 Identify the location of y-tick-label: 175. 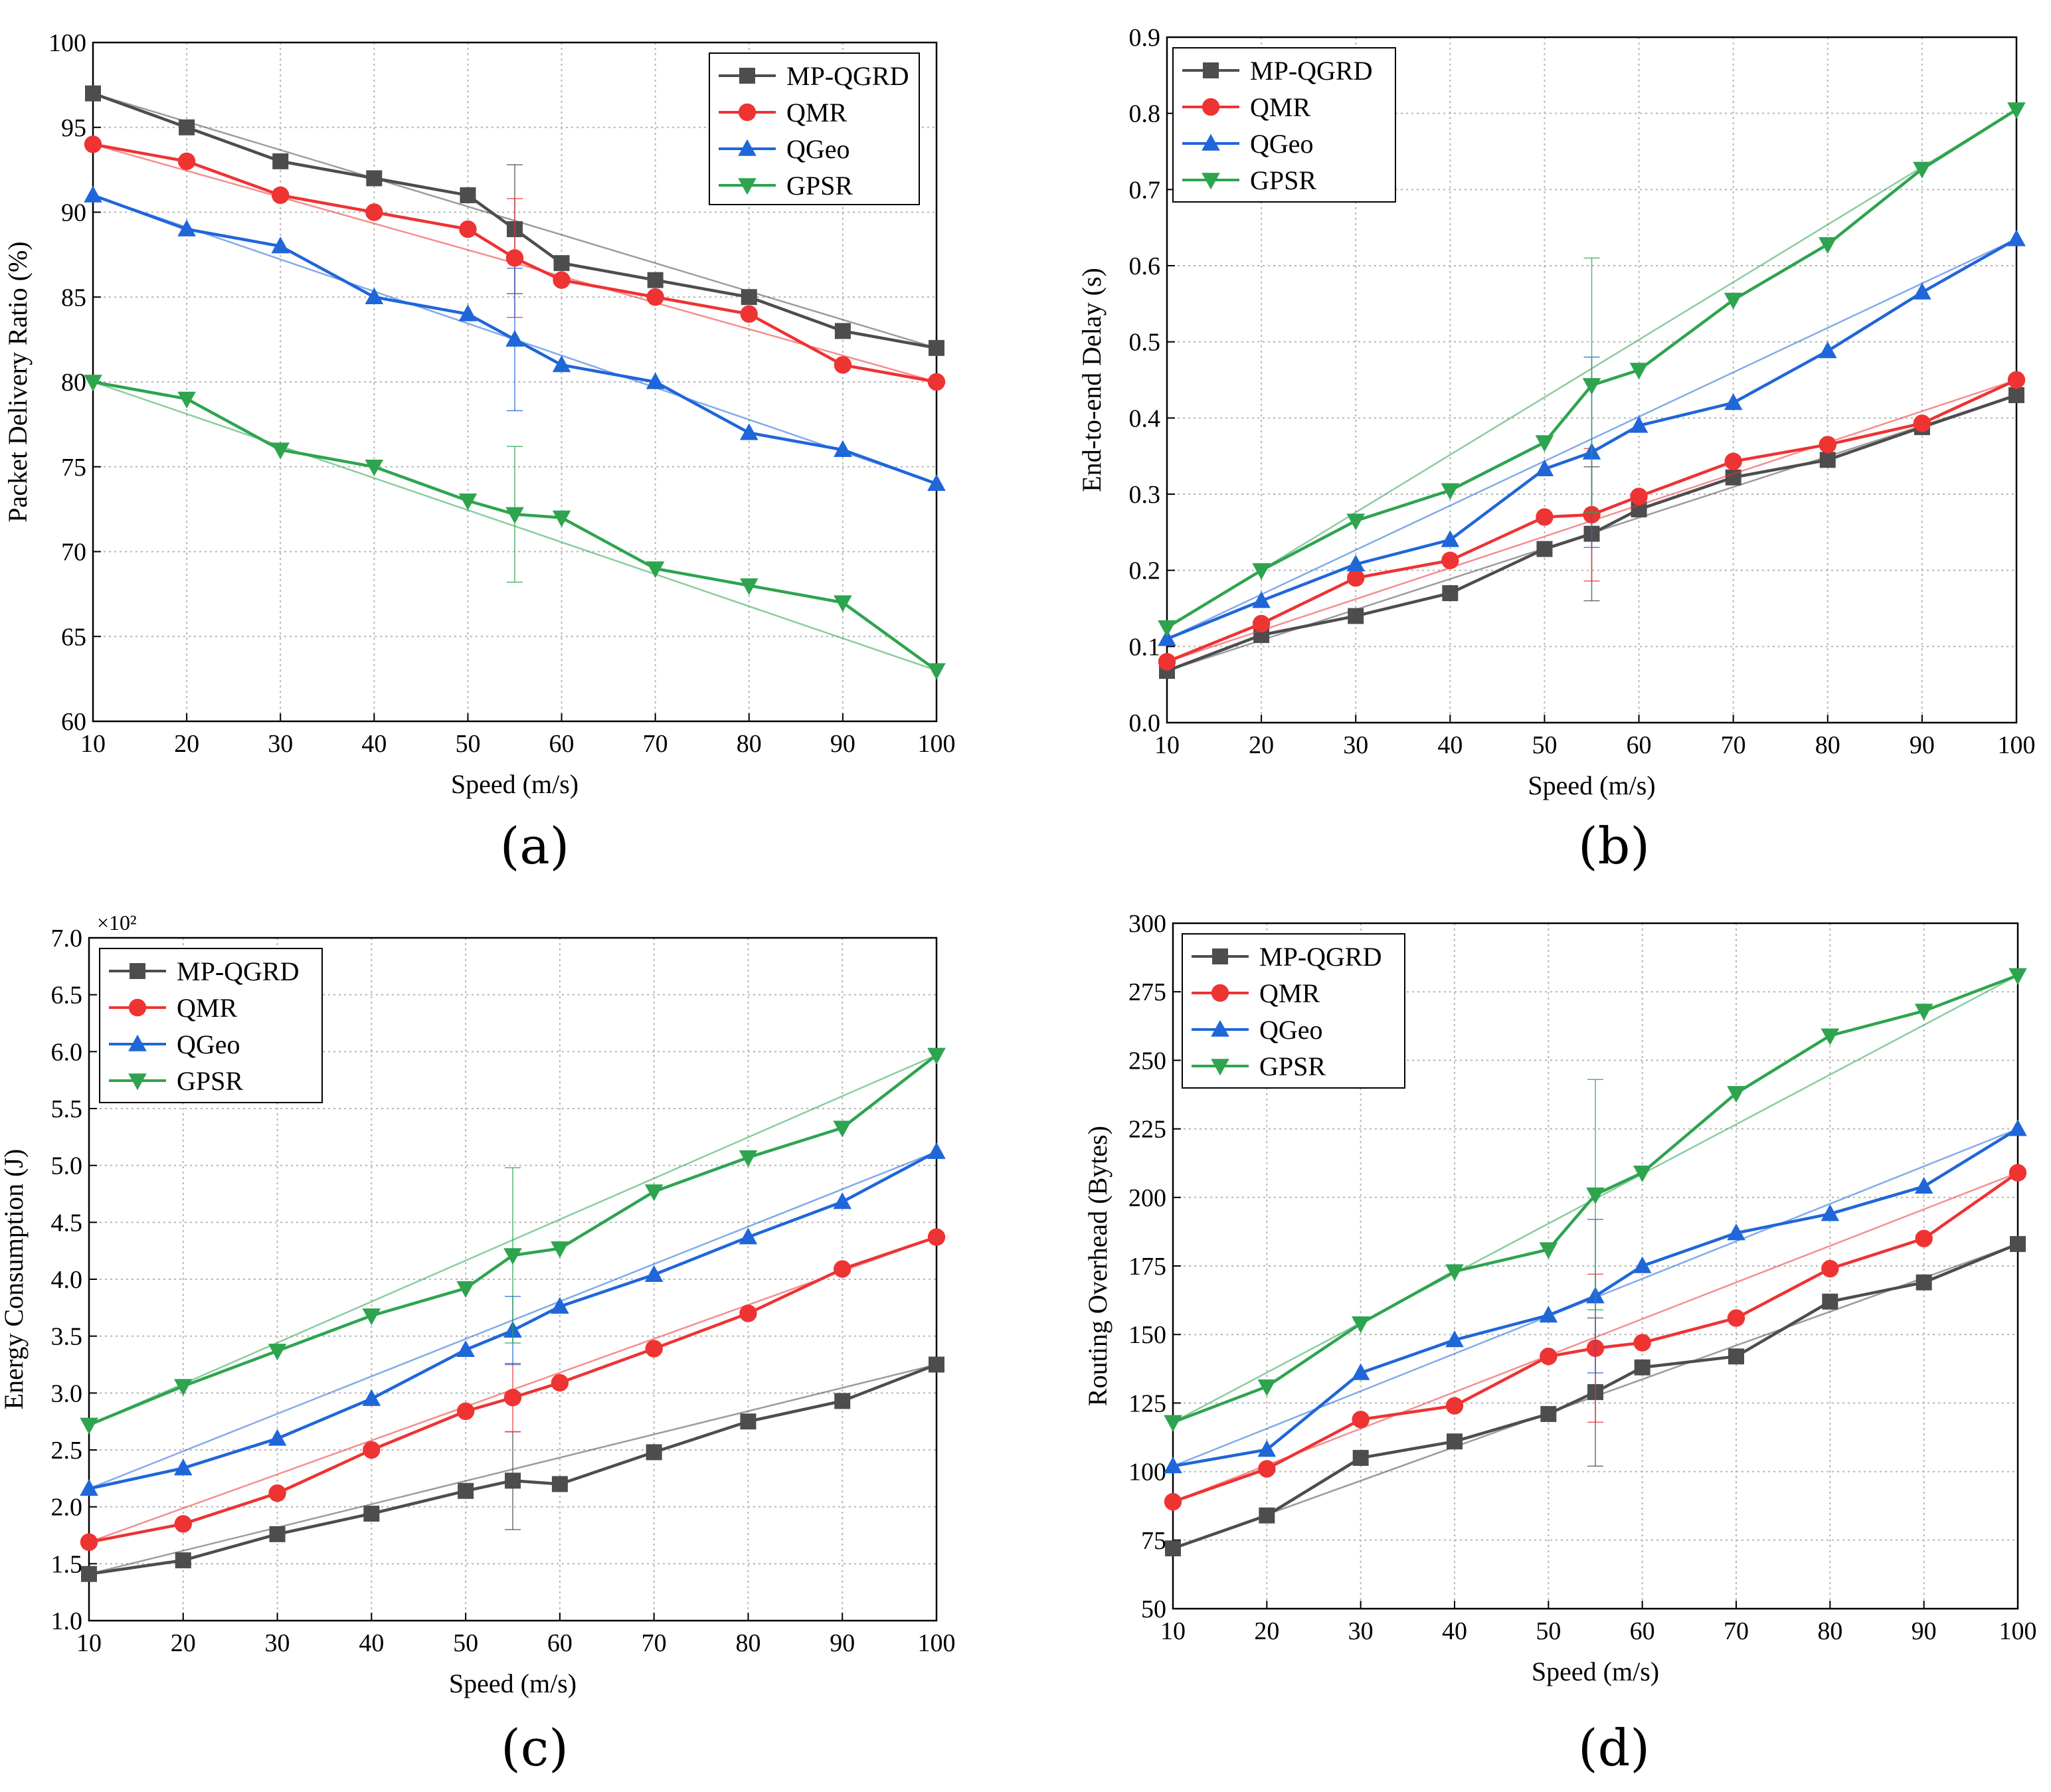
(1147, 1267).